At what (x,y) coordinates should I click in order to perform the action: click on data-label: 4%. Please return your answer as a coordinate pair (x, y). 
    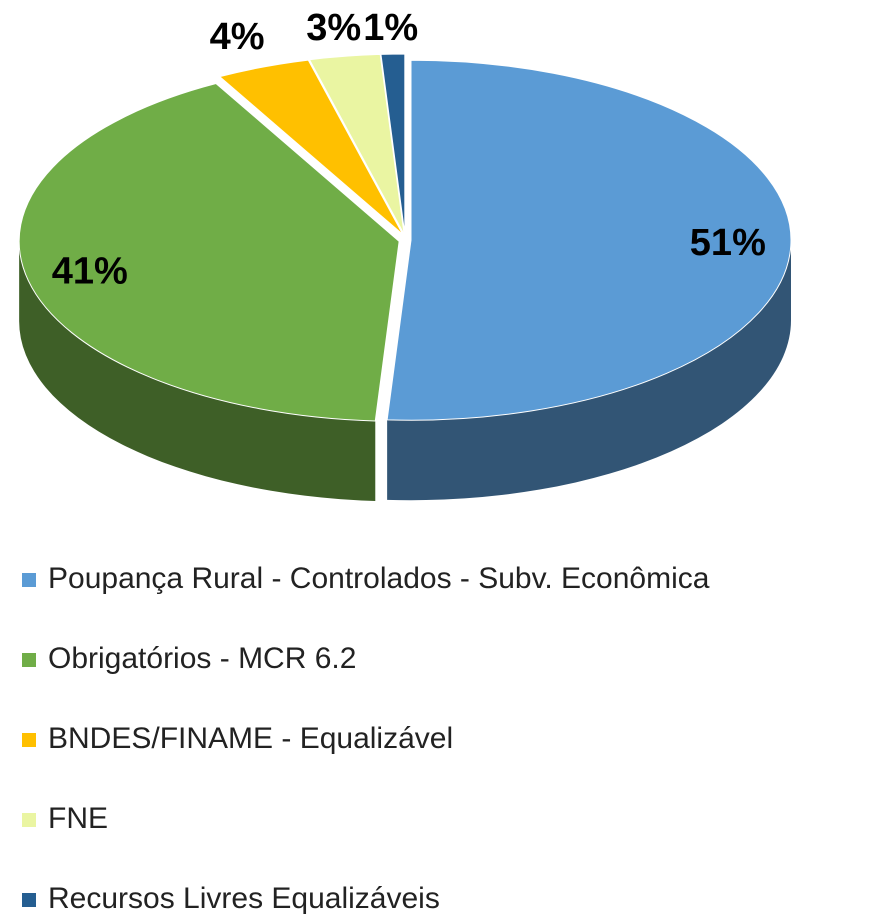
    Looking at the image, I should click on (237, 37).